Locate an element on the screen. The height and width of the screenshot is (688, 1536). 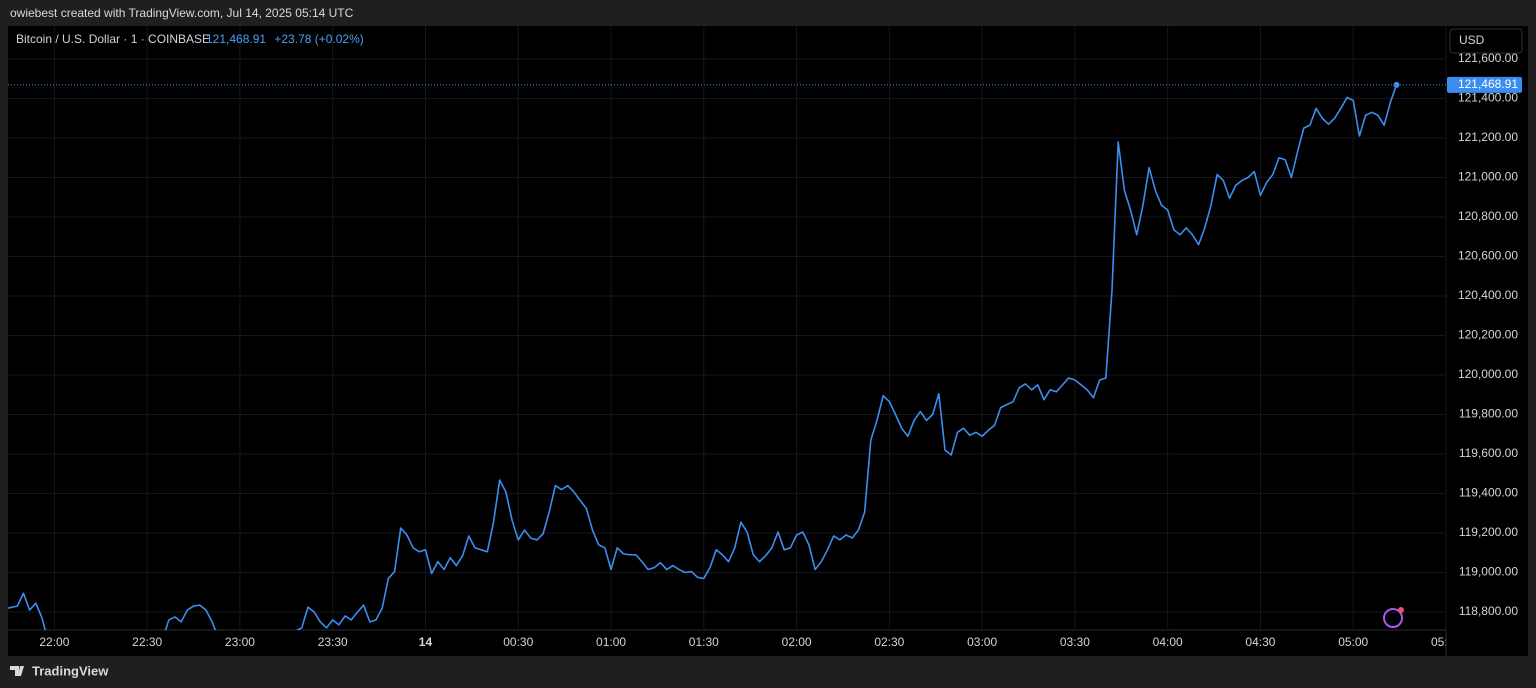
y-tick-label: 120,800.00 is located at coordinates (1488, 216).